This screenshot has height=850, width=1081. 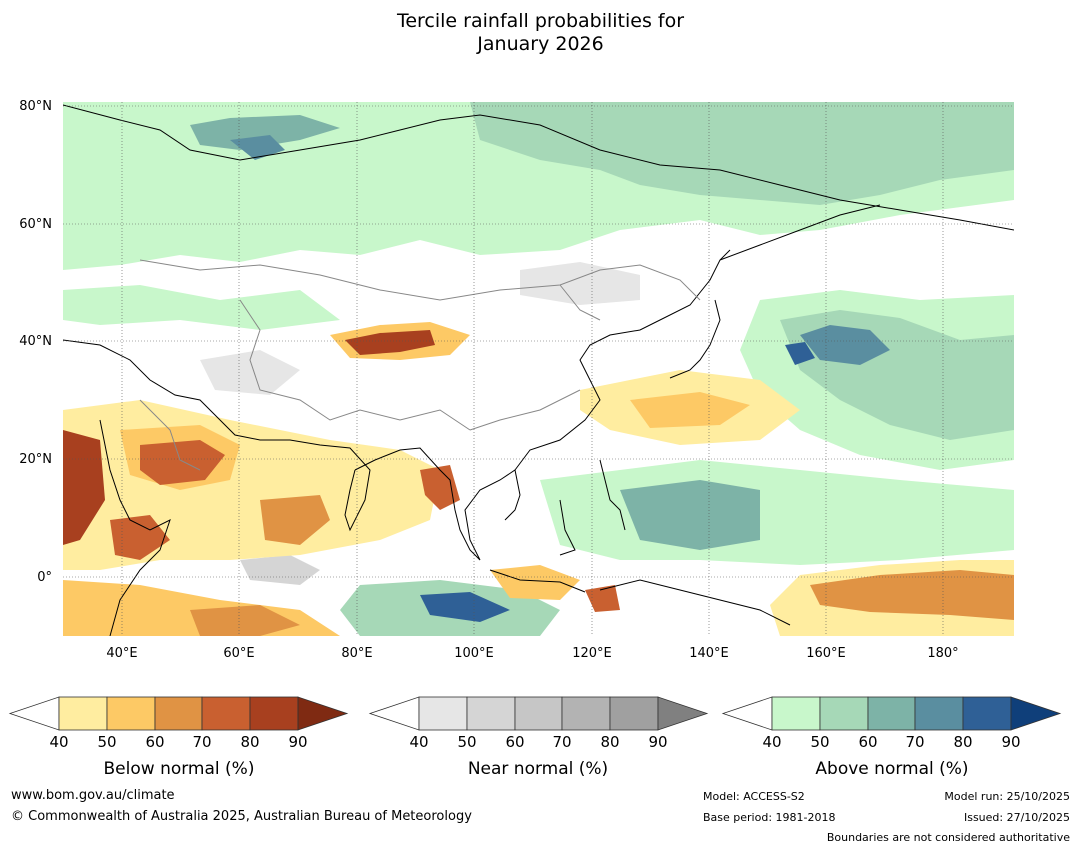 I want to click on colorbar-near-tick: 90, so click(x=658, y=742).